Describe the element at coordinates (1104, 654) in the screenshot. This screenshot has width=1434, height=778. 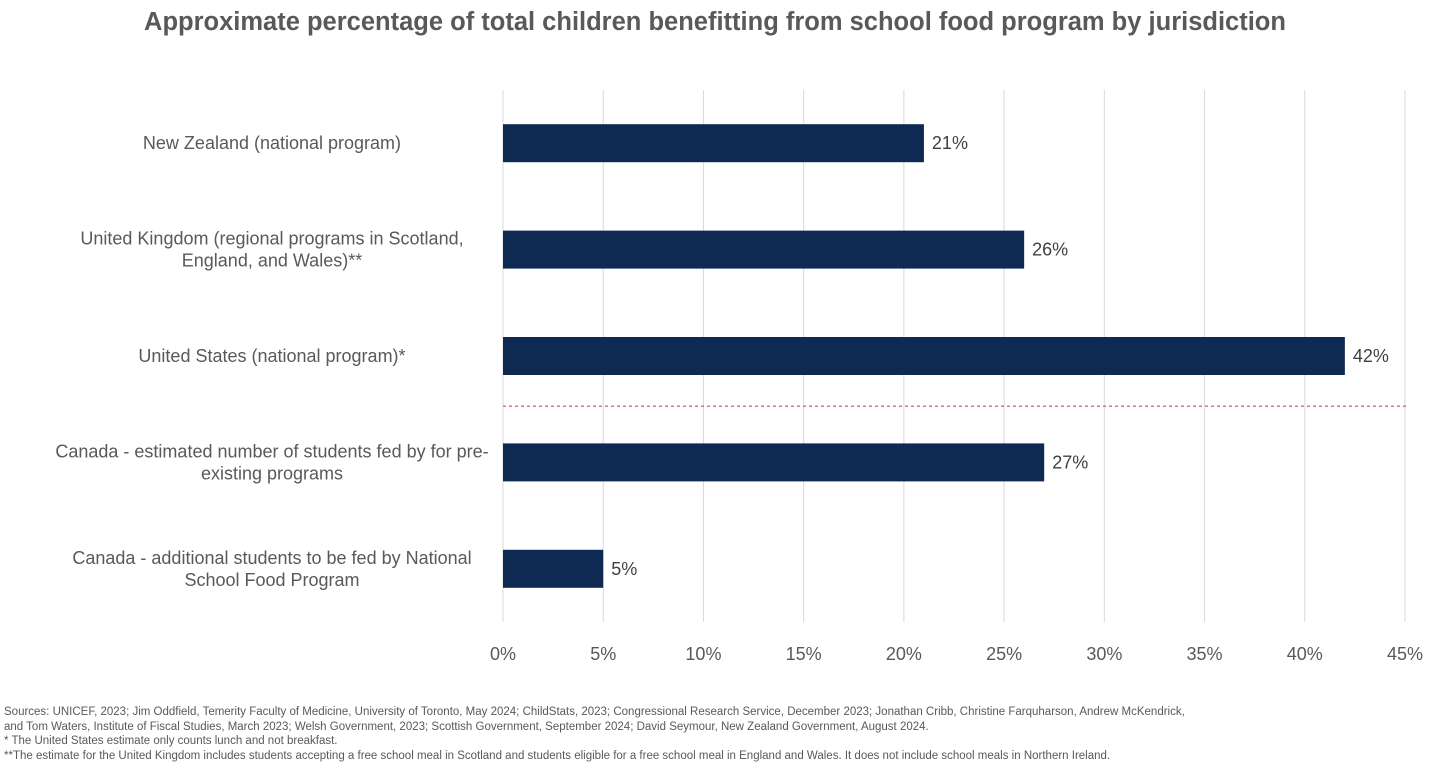
I see `x-tick-label-30: 30%` at that location.